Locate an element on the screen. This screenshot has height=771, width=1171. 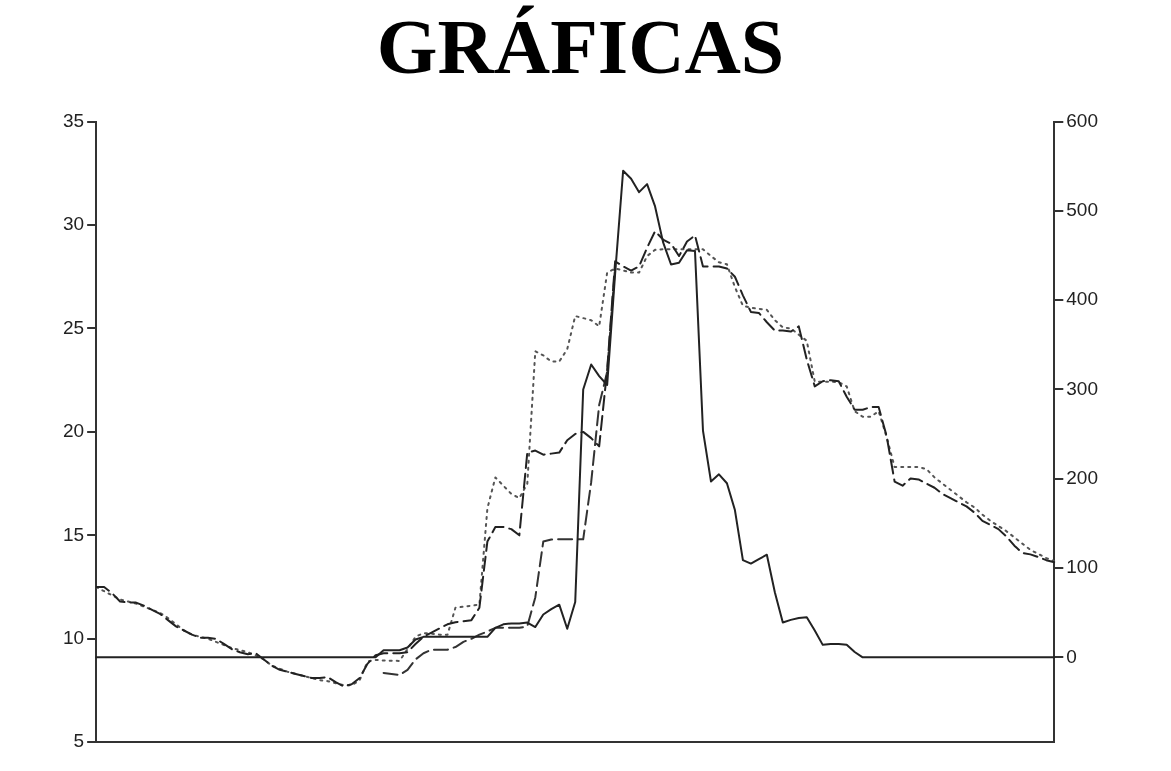
y-tick-label: 35 is located at coordinates (73, 120).